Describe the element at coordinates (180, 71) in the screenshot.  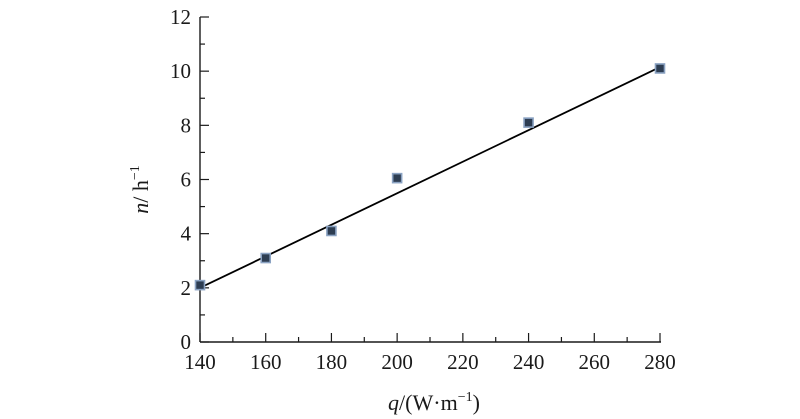
I see `y-tick-label: 10` at that location.